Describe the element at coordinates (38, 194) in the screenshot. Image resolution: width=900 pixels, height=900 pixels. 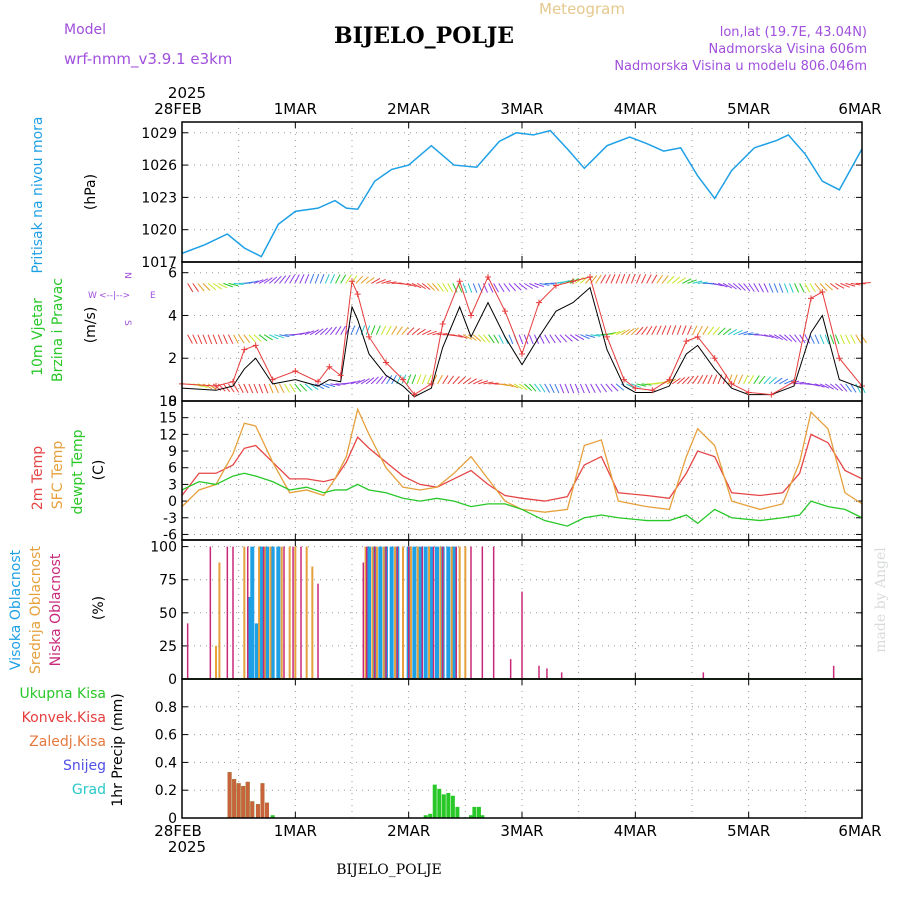
I see `pressure-label: Pritisak na nivou mora` at that location.